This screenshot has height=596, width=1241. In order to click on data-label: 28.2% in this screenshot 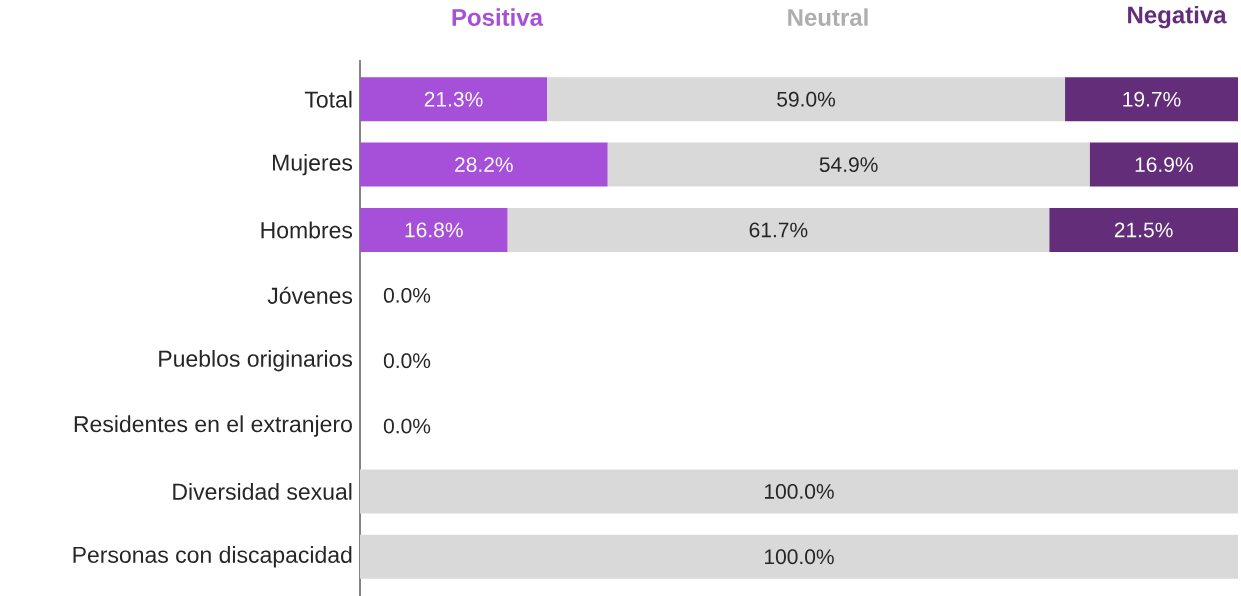, I will do `click(484, 165)`.